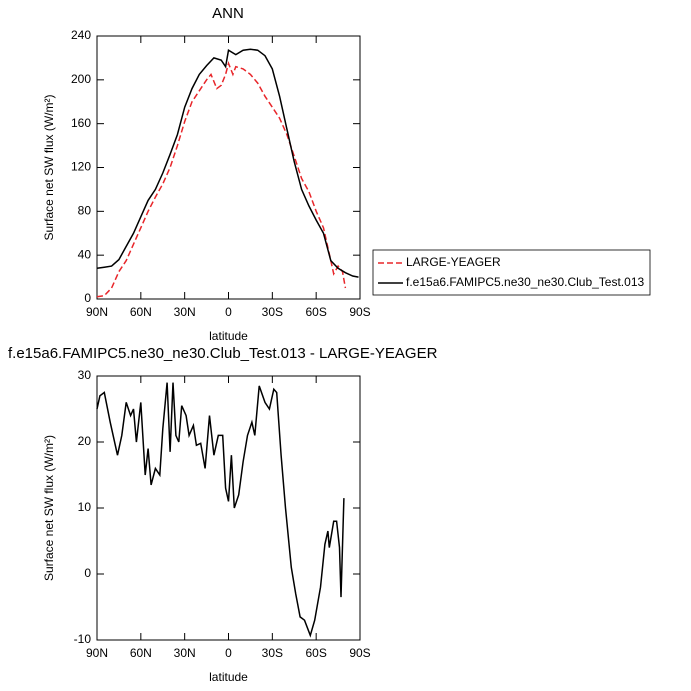  Describe the element at coordinates (85, 507) in the screenshot. I see `y-tick-label: 10` at that location.